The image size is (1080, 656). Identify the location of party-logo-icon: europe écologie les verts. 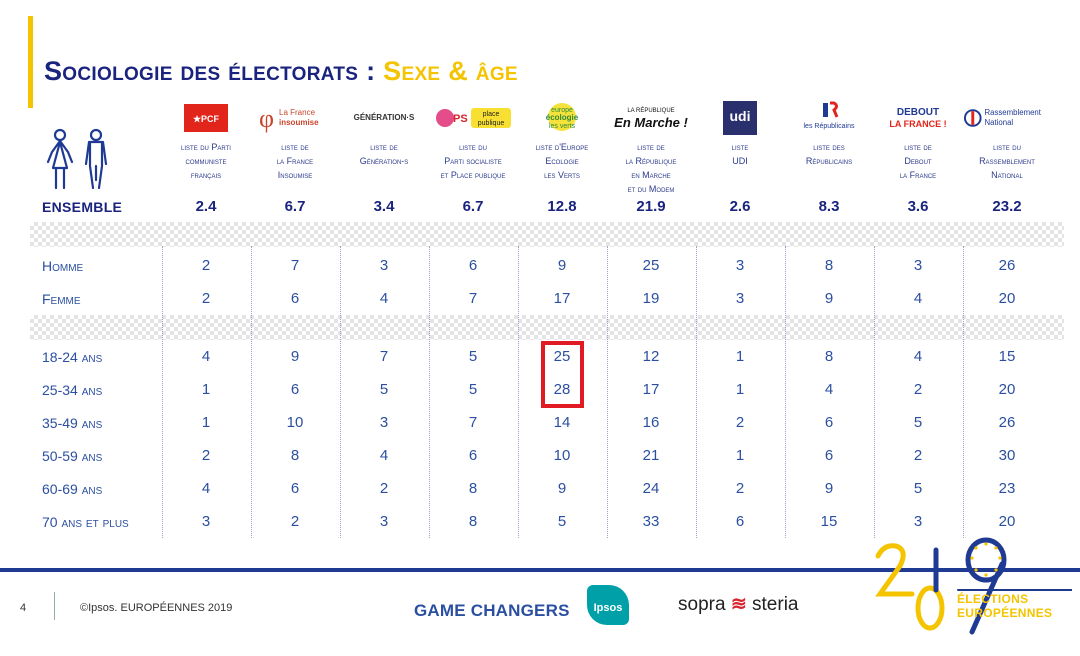
(562, 118).